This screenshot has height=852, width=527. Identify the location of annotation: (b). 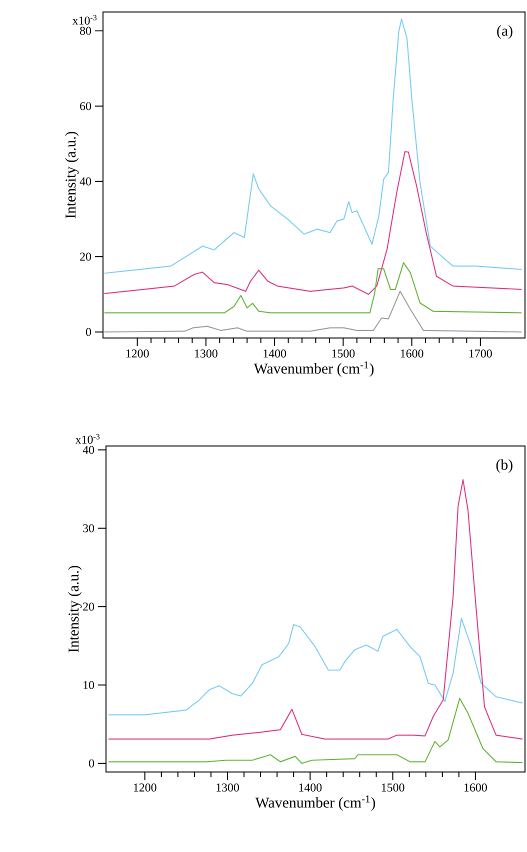
(504, 466).